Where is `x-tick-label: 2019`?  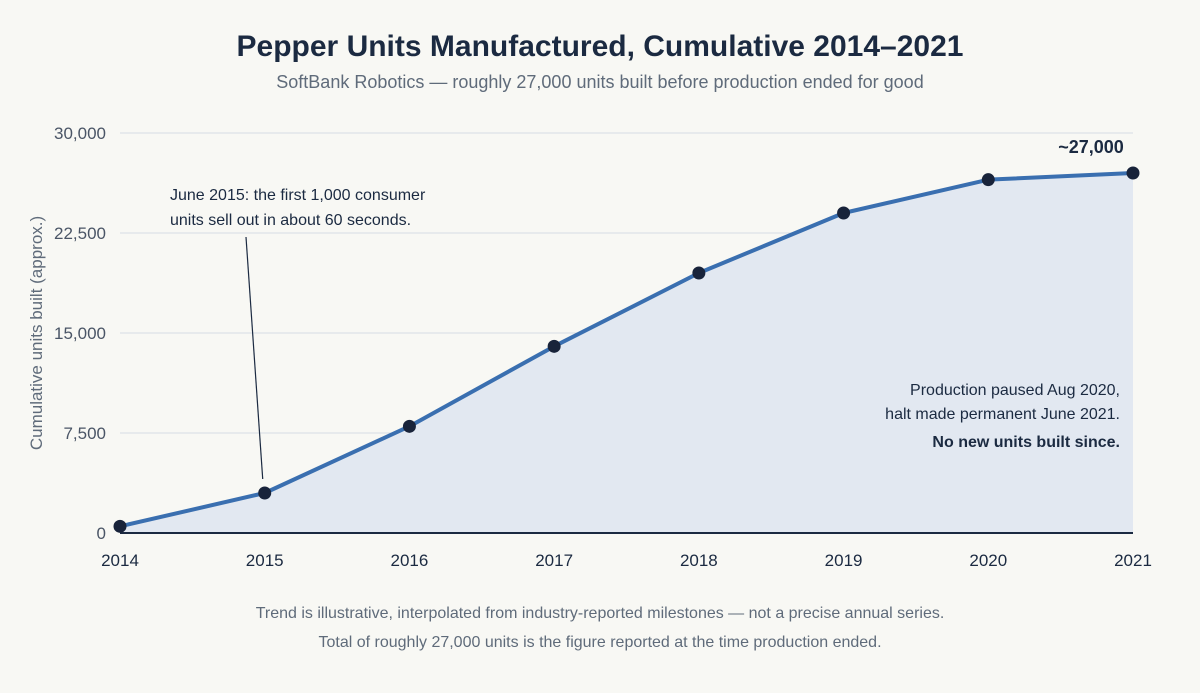 x-tick-label: 2019 is located at coordinates (844, 560).